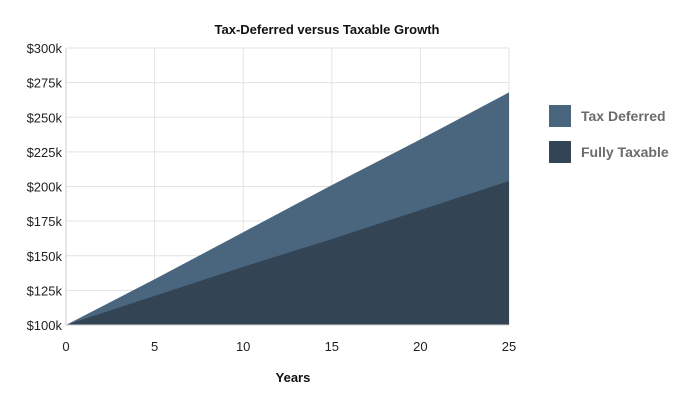  I want to click on y-tick-label: $250k, so click(45, 117).